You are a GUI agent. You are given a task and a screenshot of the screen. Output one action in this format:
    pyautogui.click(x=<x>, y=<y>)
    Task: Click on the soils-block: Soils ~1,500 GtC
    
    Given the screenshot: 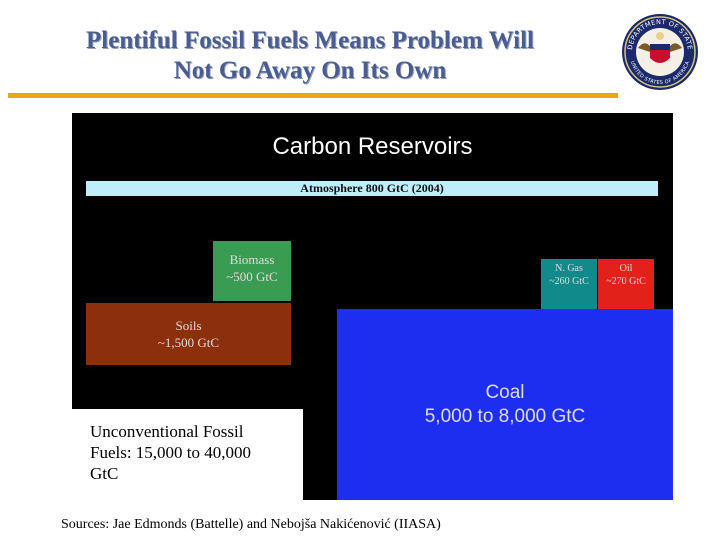 What is the action you would take?
    pyautogui.click(x=188, y=334)
    